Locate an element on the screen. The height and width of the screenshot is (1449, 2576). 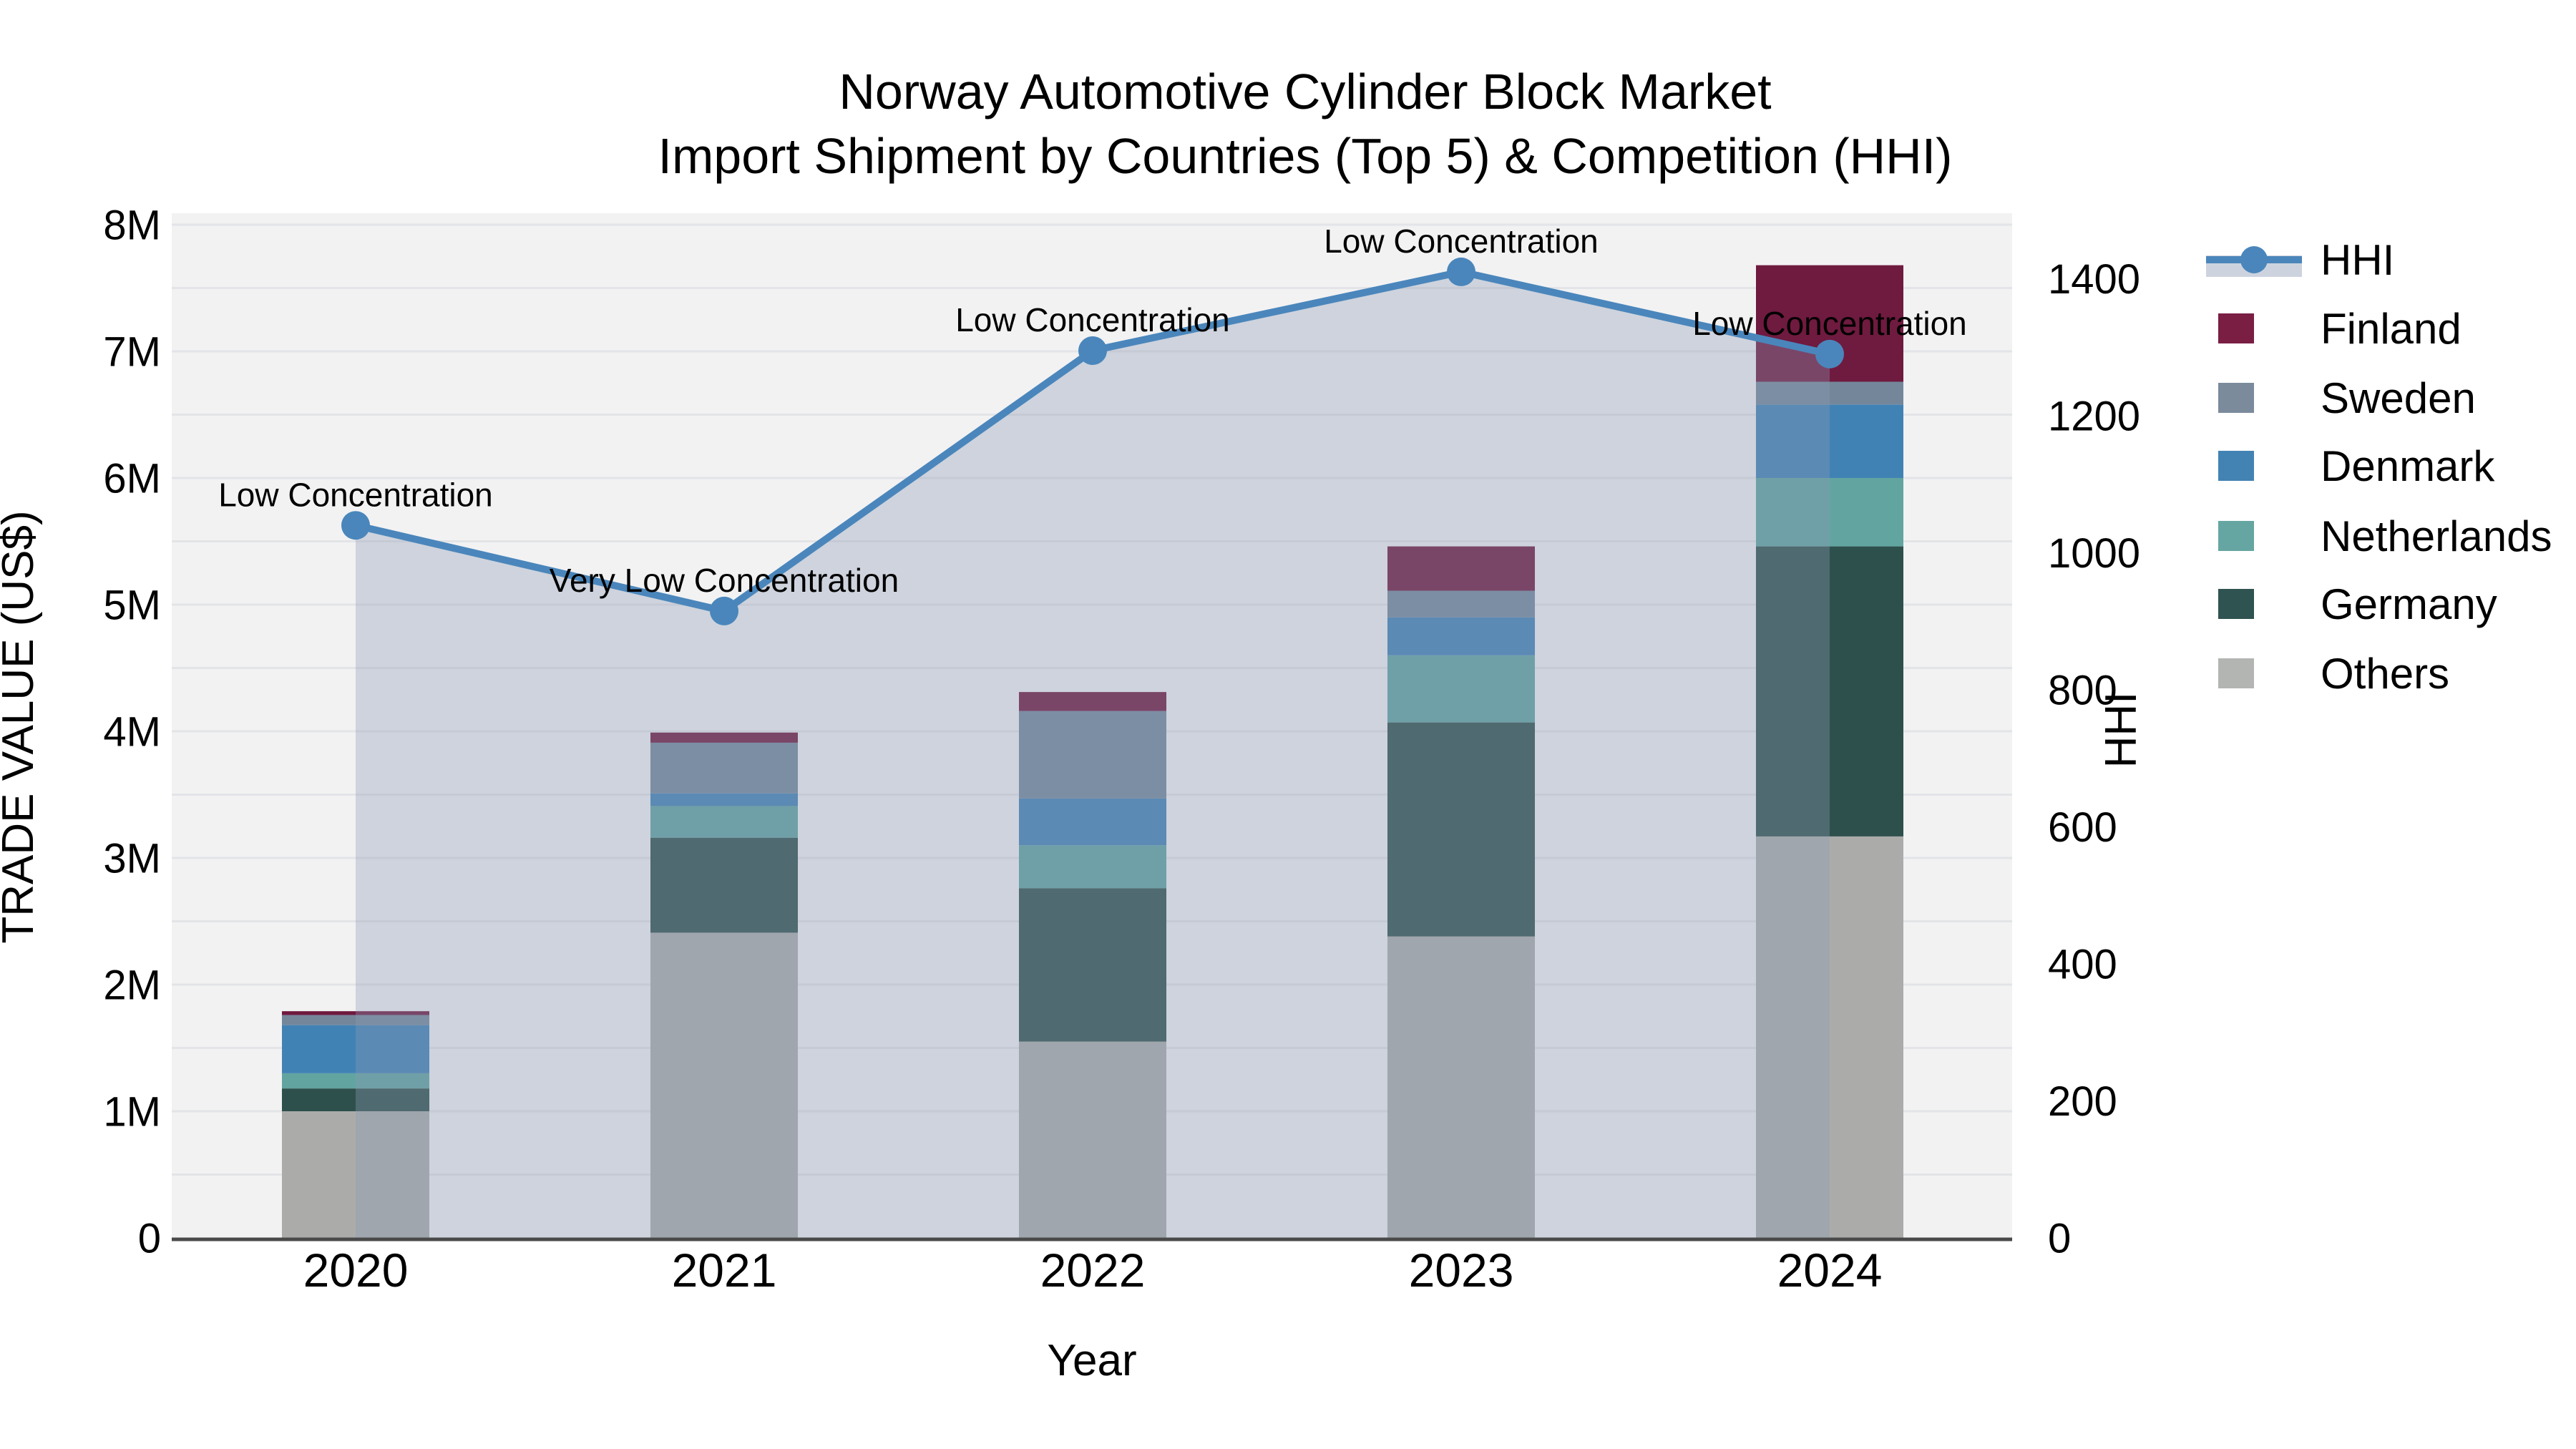
bar-segment-finland-2022 is located at coordinates (1092, 701).